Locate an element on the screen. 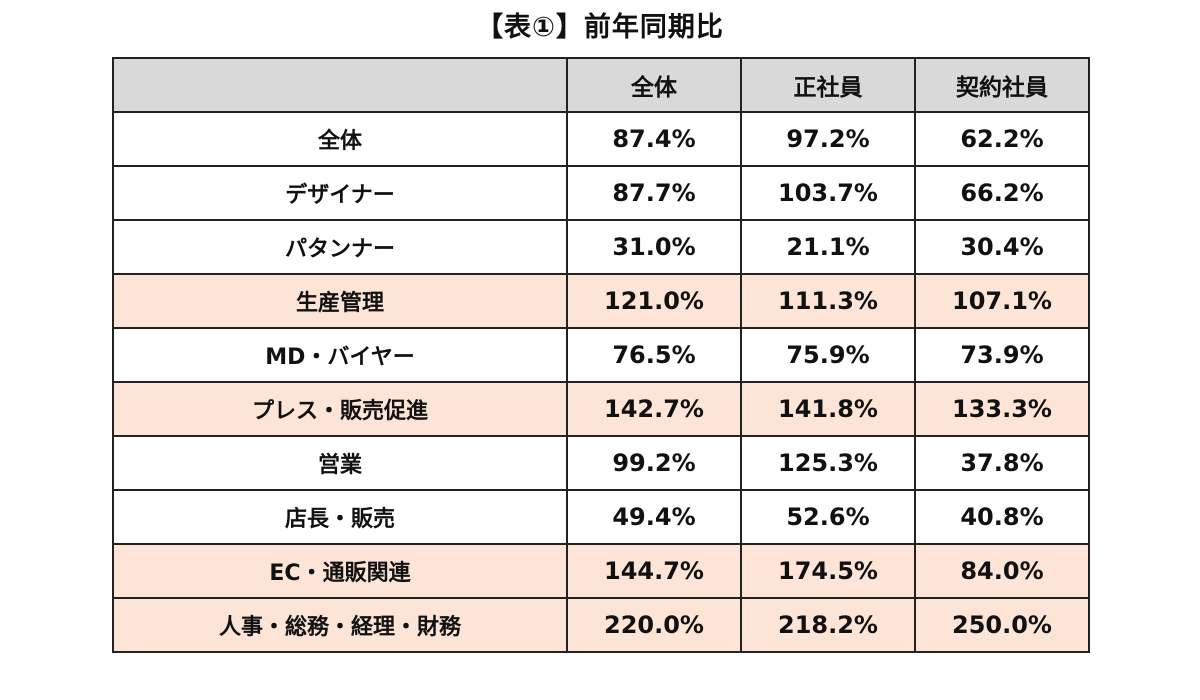 The height and width of the screenshot is (700, 1200). header-fulltime: 正社員 is located at coordinates (828, 85).